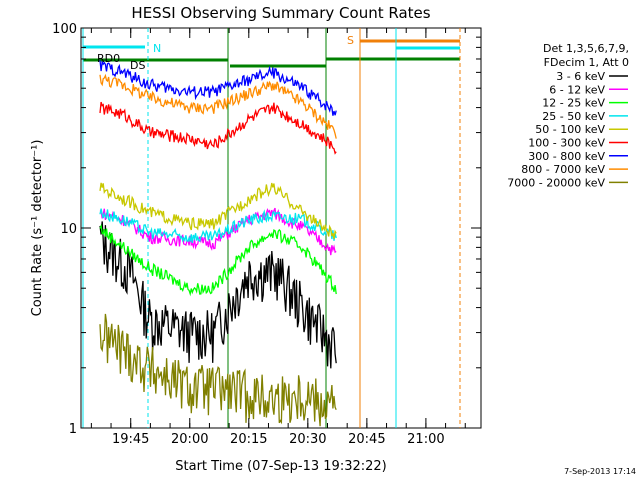 The image size is (640, 480). I want to click on legend-header-line-2: FDecim 1, Att 0, so click(586, 62).